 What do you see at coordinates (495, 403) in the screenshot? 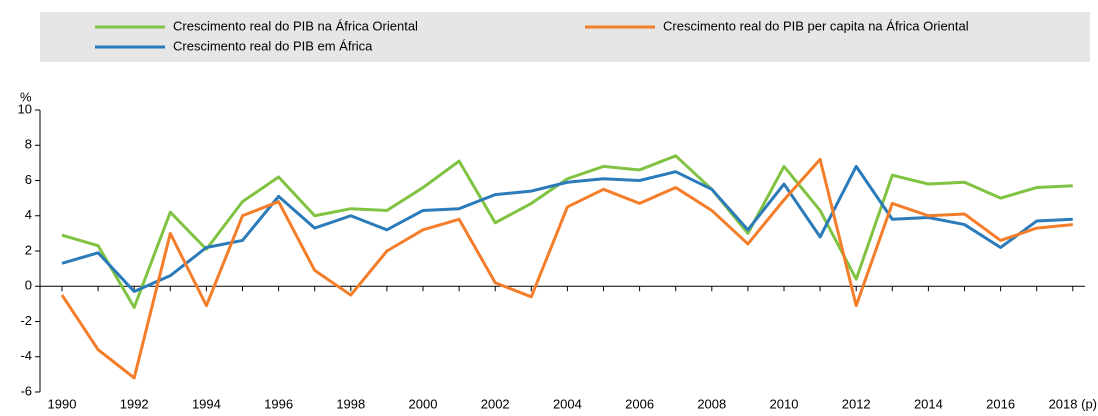
I see `x-tick-label: 2002` at bounding box center [495, 403].